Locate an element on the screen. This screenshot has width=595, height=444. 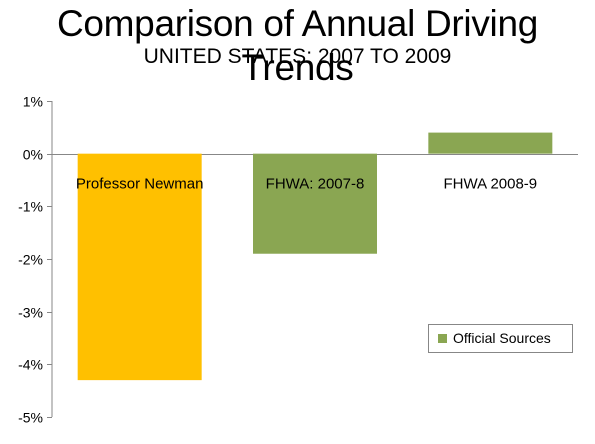
category-label: FHWA: 2007-8 is located at coordinates (315, 184).